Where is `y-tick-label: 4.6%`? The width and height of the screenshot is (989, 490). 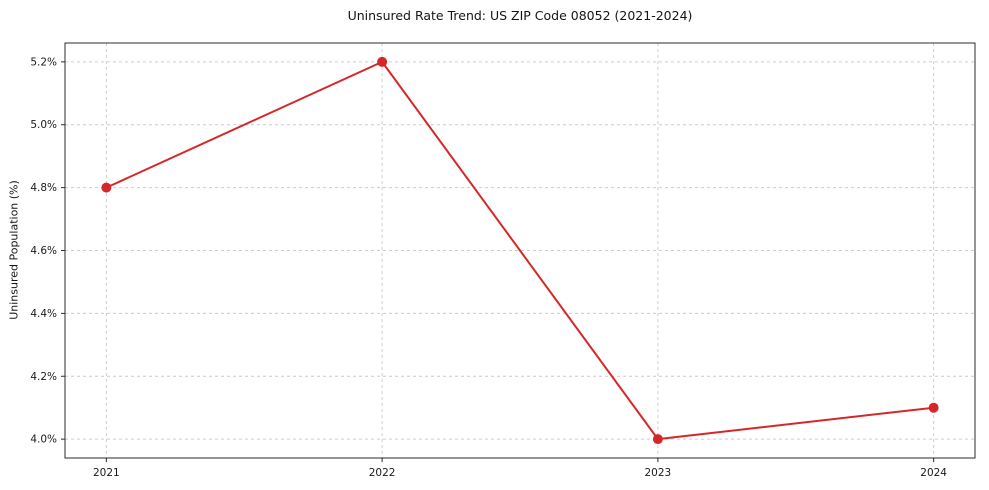 y-tick-label: 4.6% is located at coordinates (43, 251).